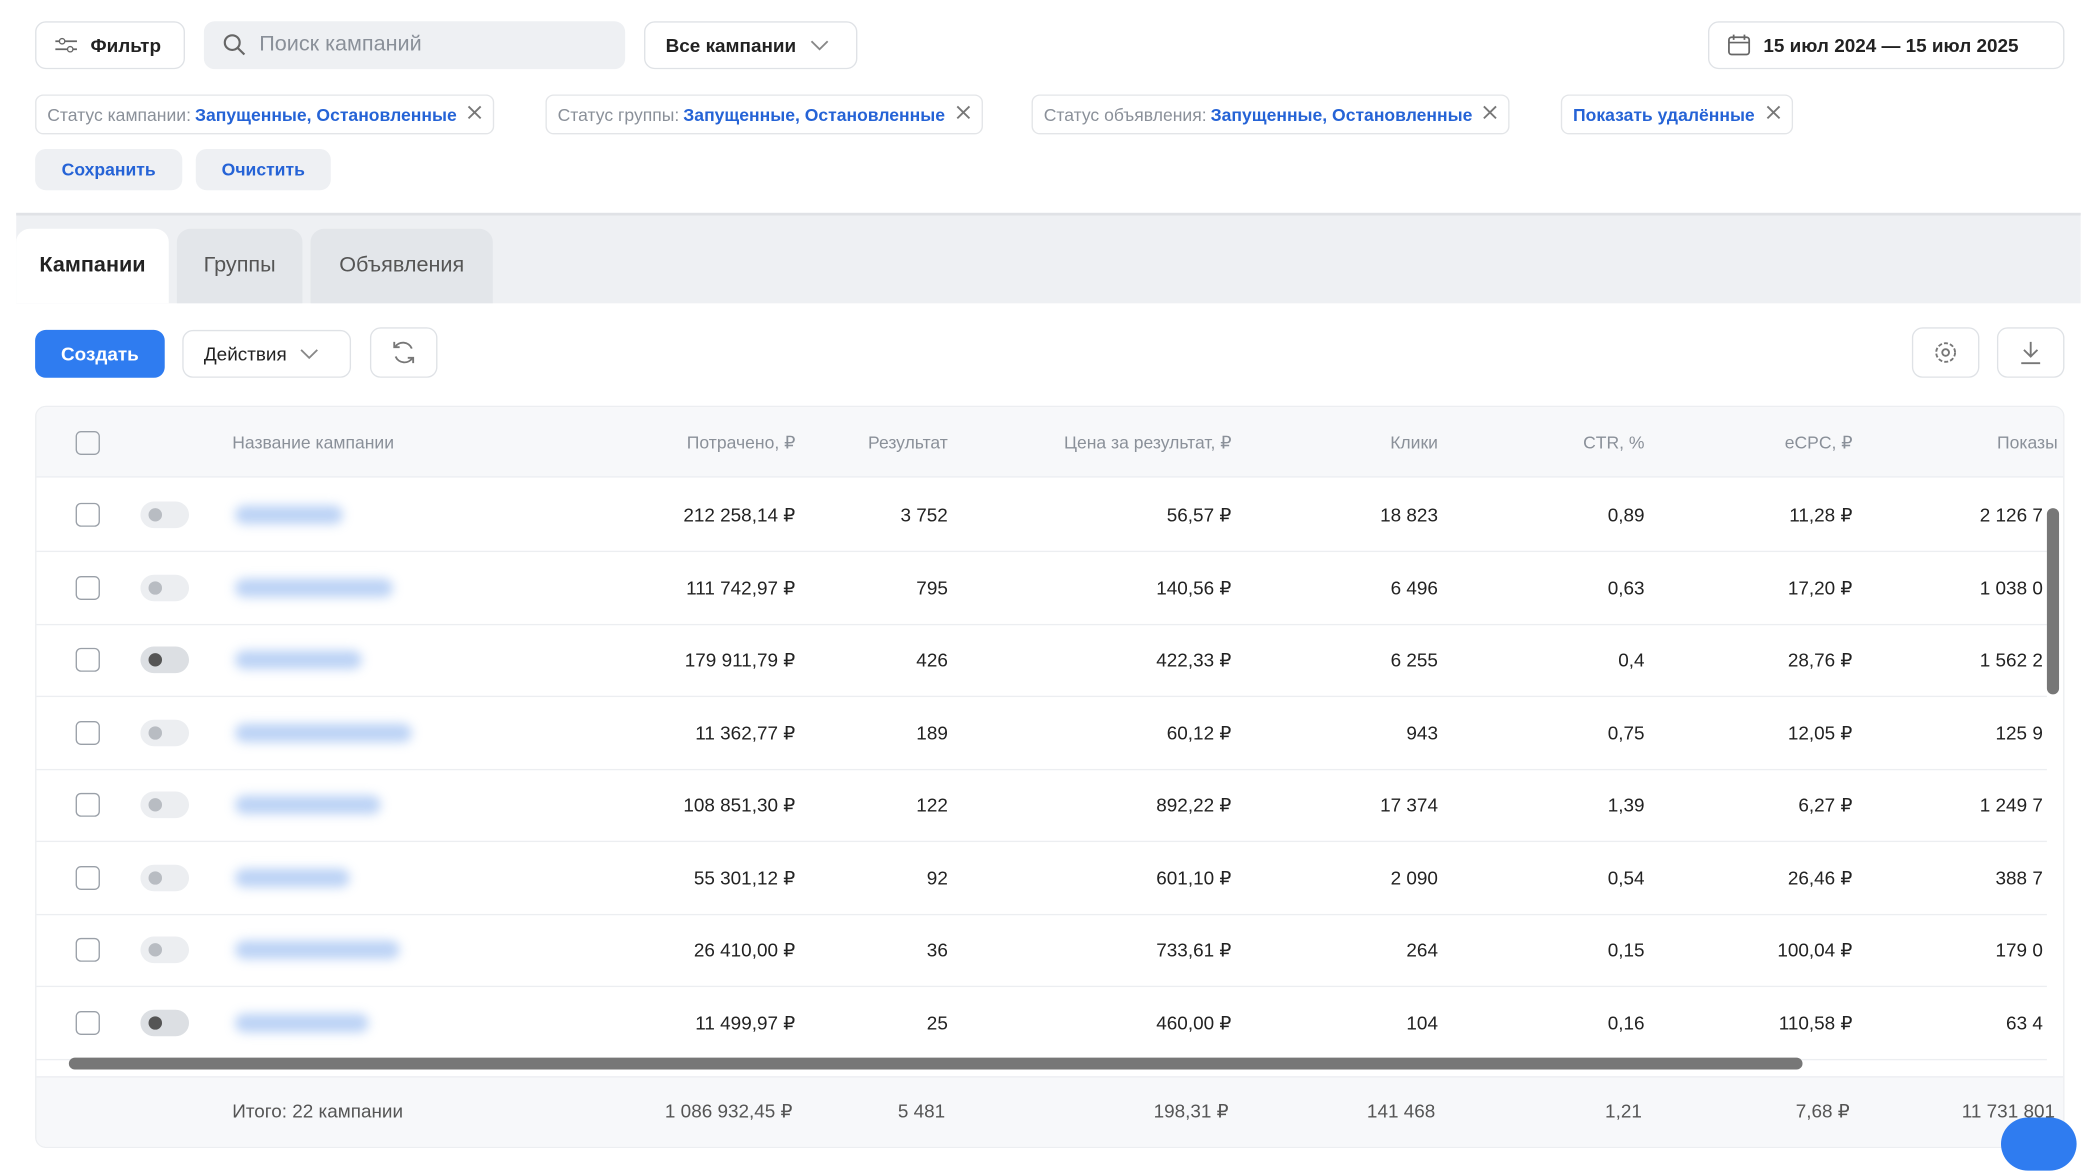  Describe the element at coordinates (414, 45) in the screenshot. I see `search-input: Поиск кампаний` at that location.